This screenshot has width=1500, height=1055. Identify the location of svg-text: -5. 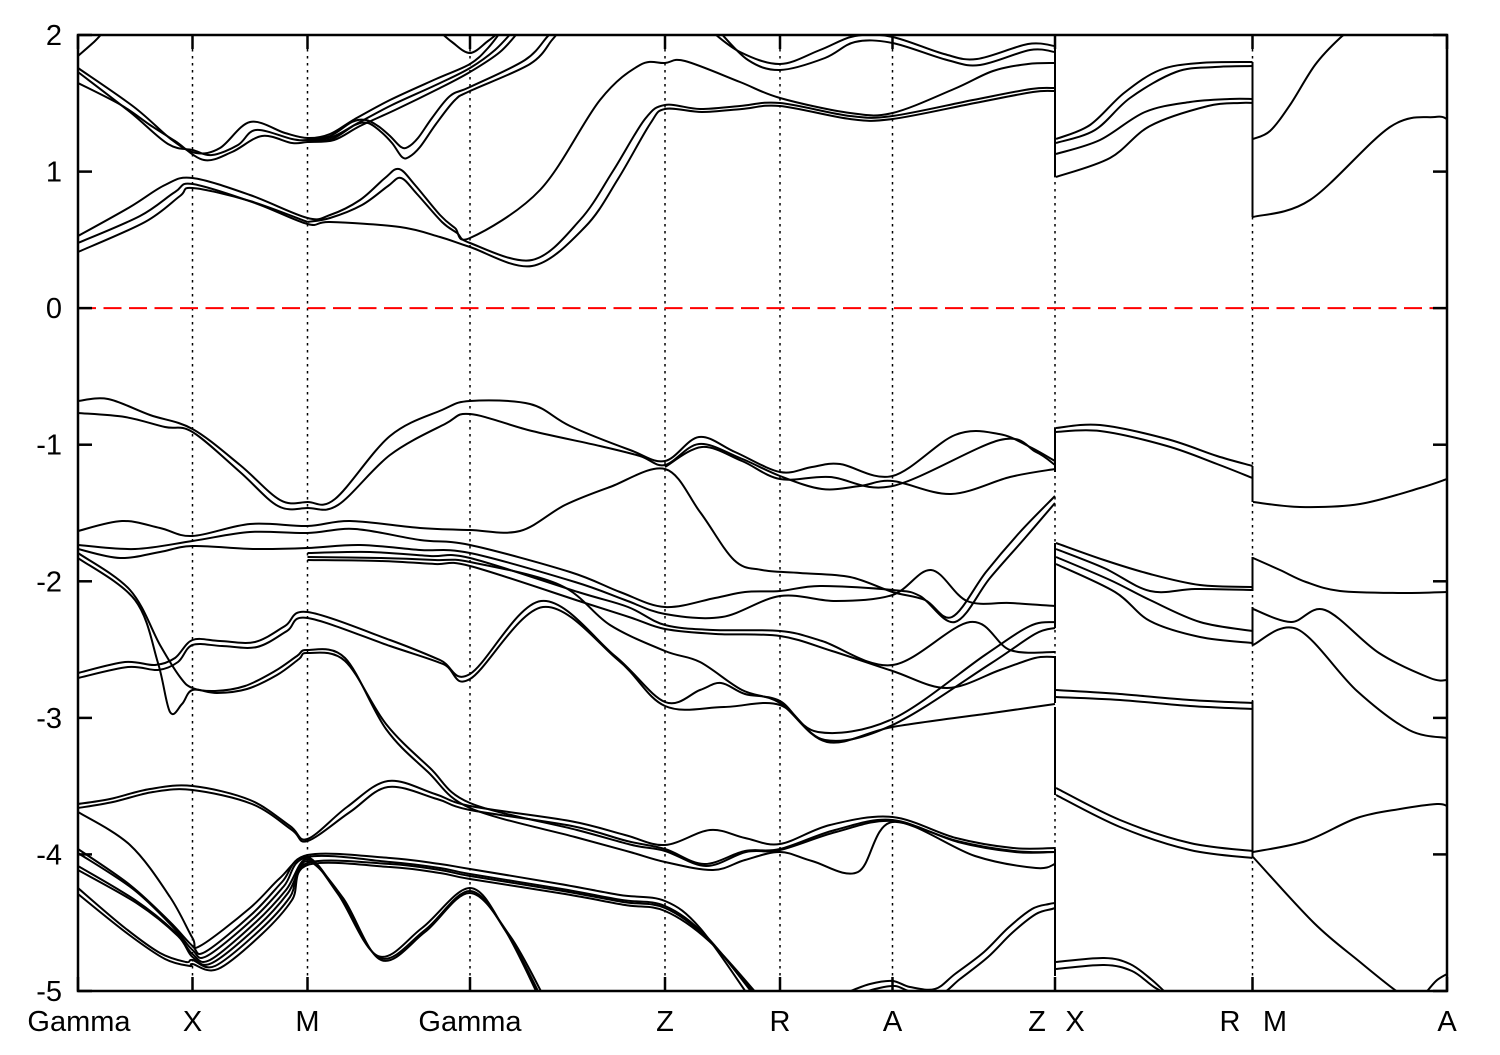
(49, 992).